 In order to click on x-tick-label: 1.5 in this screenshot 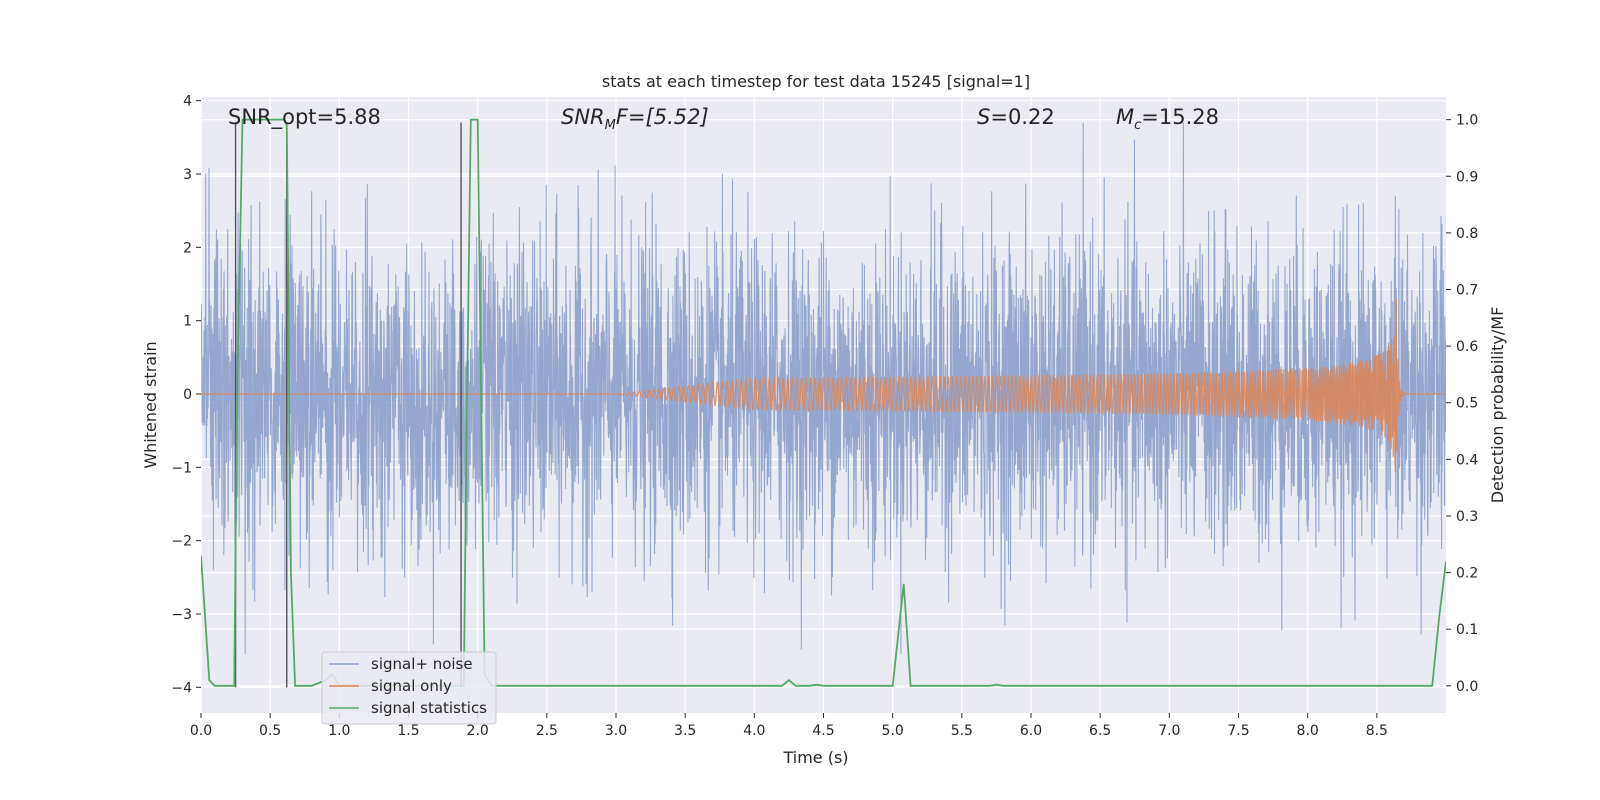, I will do `click(408, 731)`.